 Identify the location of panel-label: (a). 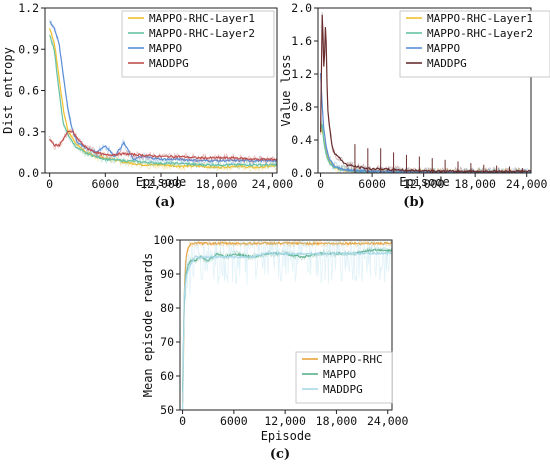
(165, 202).